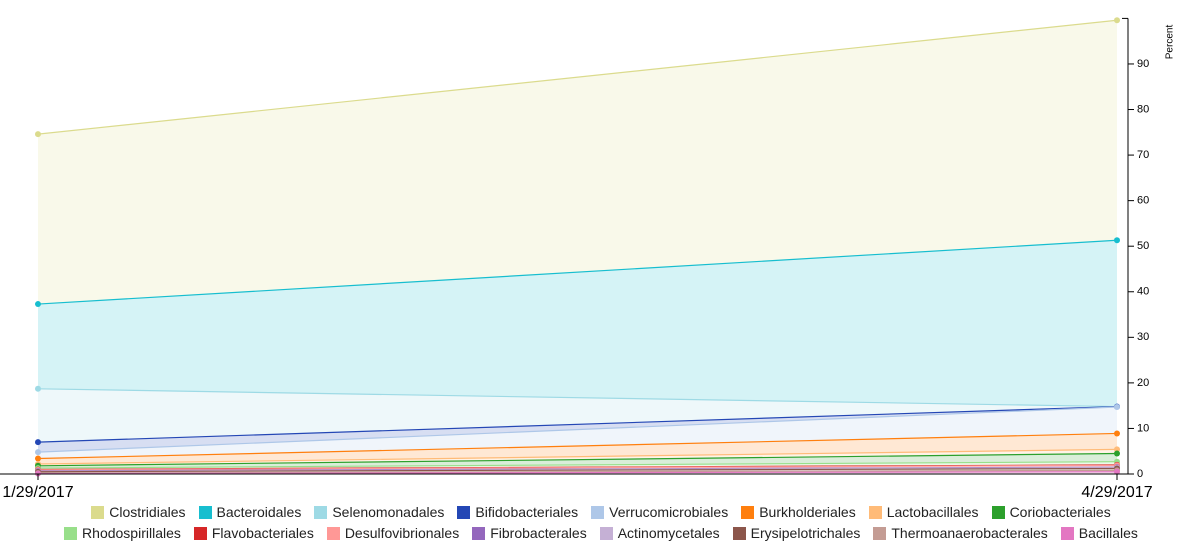  I want to click on legend-item: Clostridiales, so click(138, 512).